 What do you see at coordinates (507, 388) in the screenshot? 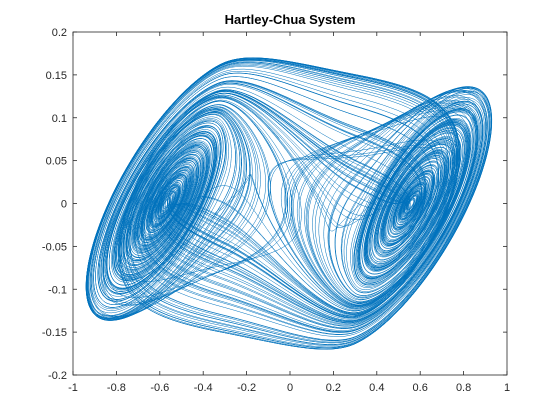
I see `x-tick-label: 1` at bounding box center [507, 388].